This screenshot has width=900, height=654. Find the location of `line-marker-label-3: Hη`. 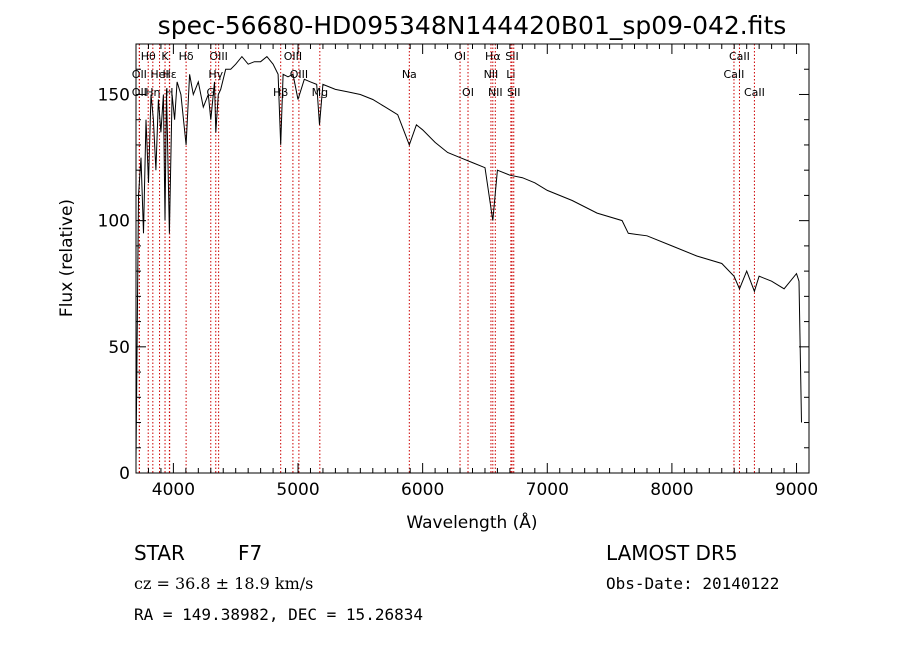

line-marker-label-3: Hη is located at coordinates (152, 92).